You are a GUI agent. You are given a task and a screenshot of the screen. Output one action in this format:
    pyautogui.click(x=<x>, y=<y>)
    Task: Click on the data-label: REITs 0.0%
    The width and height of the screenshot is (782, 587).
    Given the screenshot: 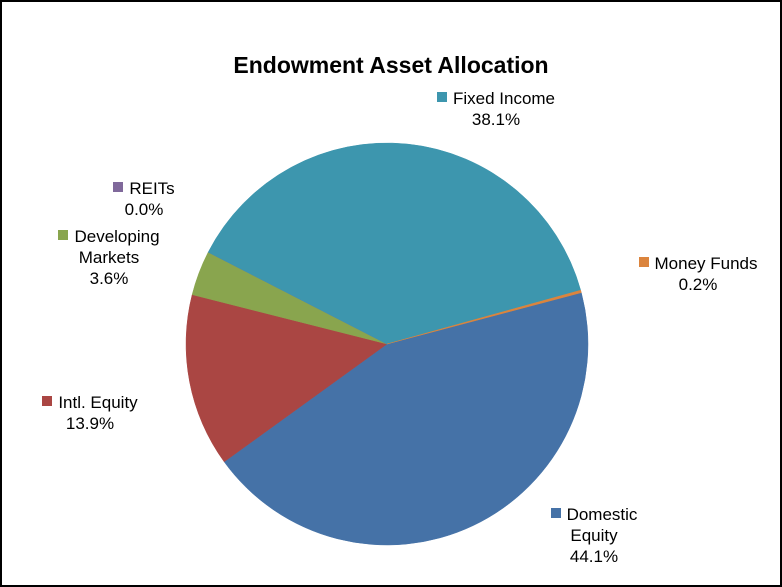 What is the action you would take?
    pyautogui.click(x=144, y=199)
    